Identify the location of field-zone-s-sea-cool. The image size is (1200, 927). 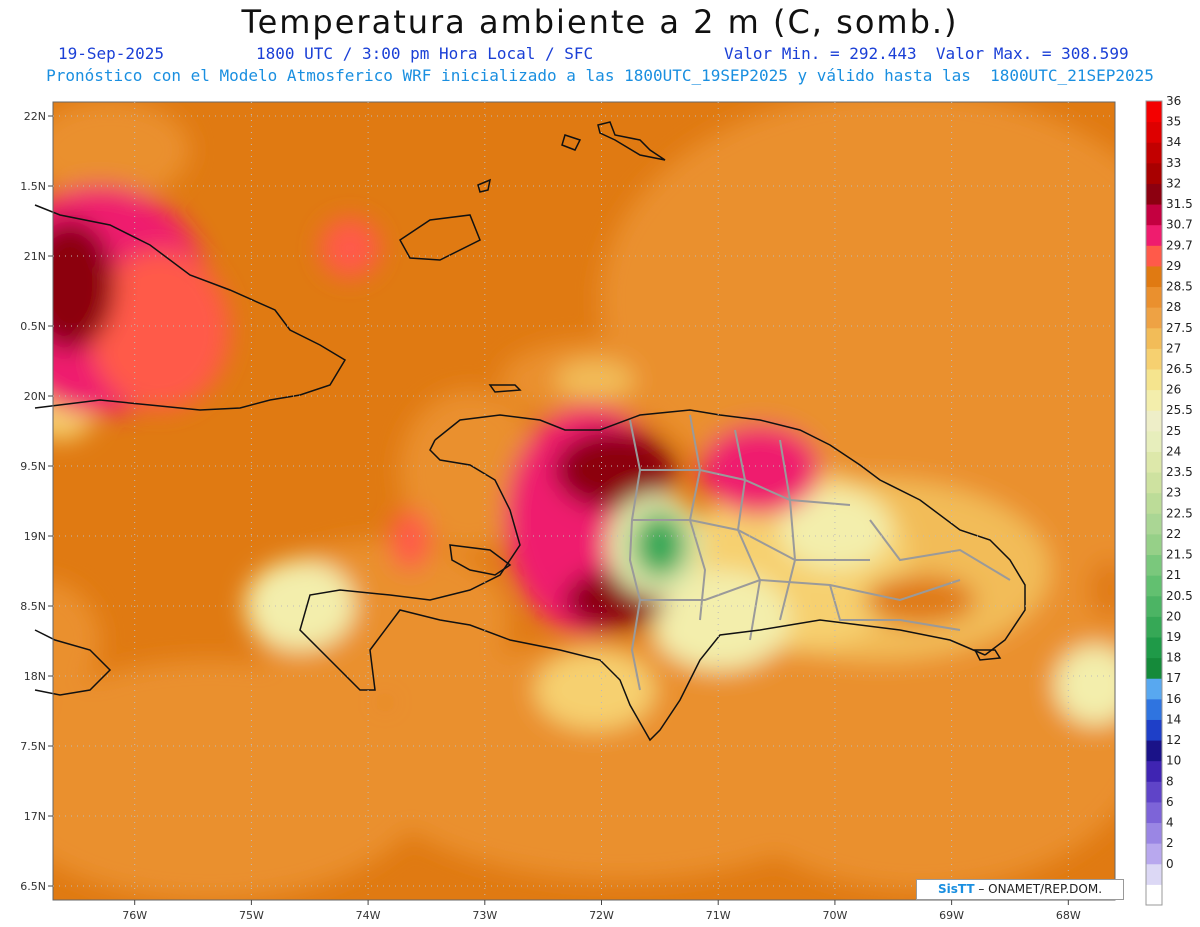
(595, 690).